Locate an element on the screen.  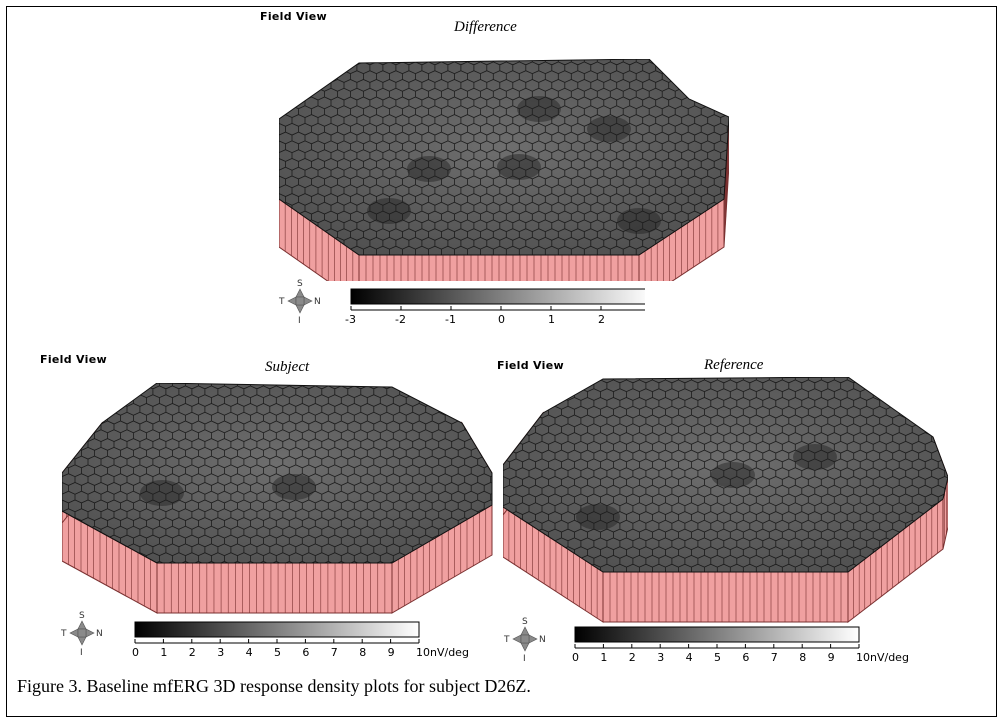
field-view-label-reference: Field View is located at coordinates (530, 365).